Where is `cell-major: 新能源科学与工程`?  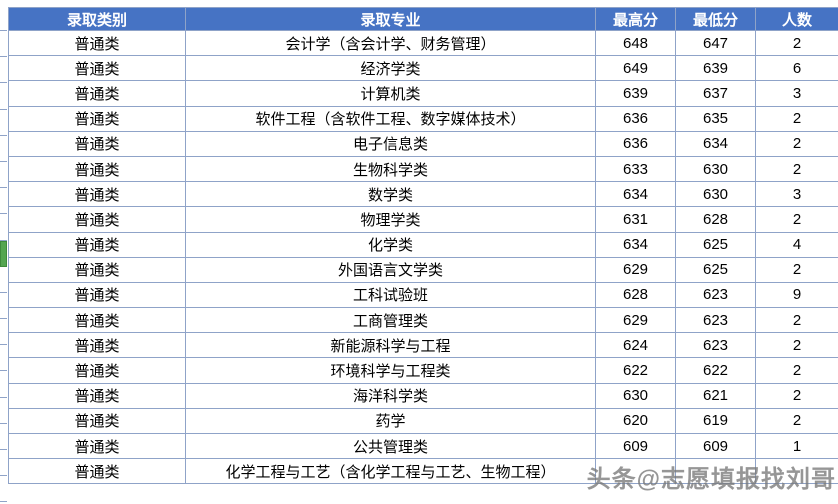
cell-major: 新能源科学与工程 is located at coordinates (390, 345).